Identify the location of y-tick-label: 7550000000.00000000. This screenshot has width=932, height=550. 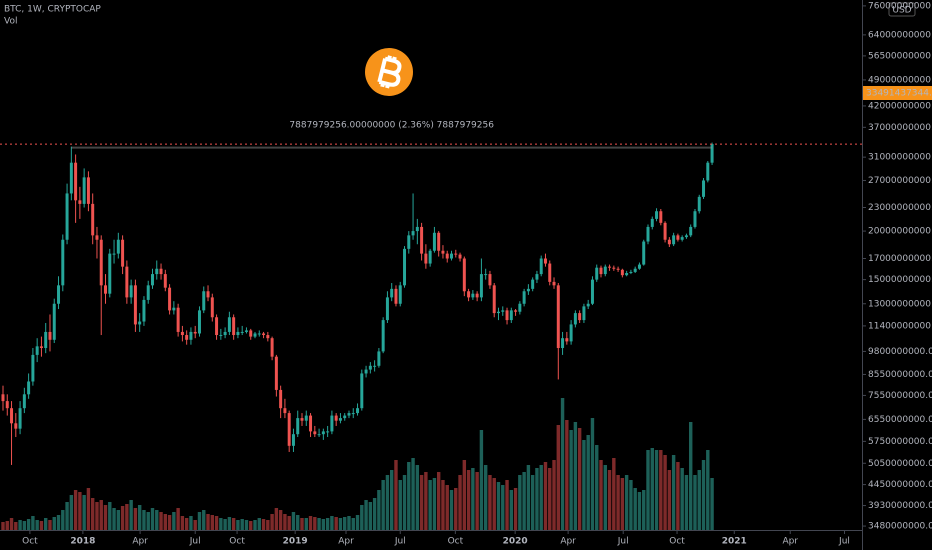
(900, 396).